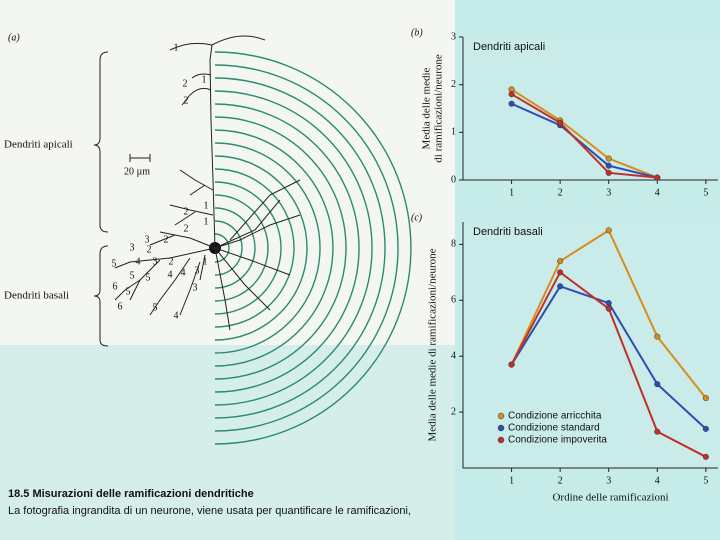 This screenshot has width=720, height=540. What do you see at coordinates (453, 36) in the screenshot?
I see `y-tick-label: 3` at bounding box center [453, 36].